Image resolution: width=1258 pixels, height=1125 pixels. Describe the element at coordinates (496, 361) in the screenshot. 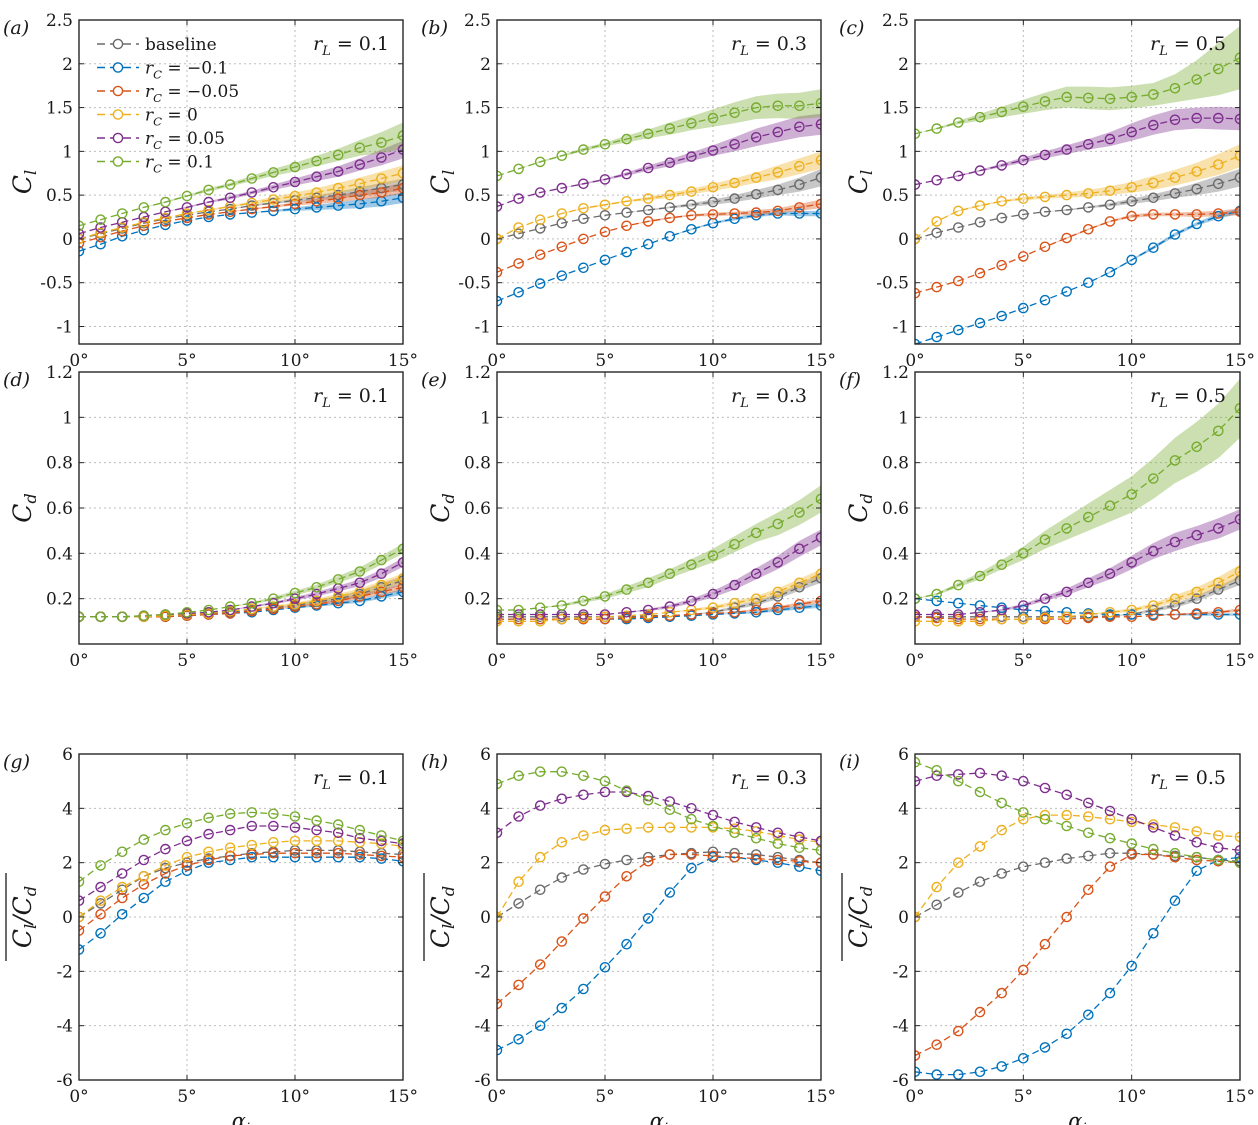

I see `x-tick-label: 0°` at that location.